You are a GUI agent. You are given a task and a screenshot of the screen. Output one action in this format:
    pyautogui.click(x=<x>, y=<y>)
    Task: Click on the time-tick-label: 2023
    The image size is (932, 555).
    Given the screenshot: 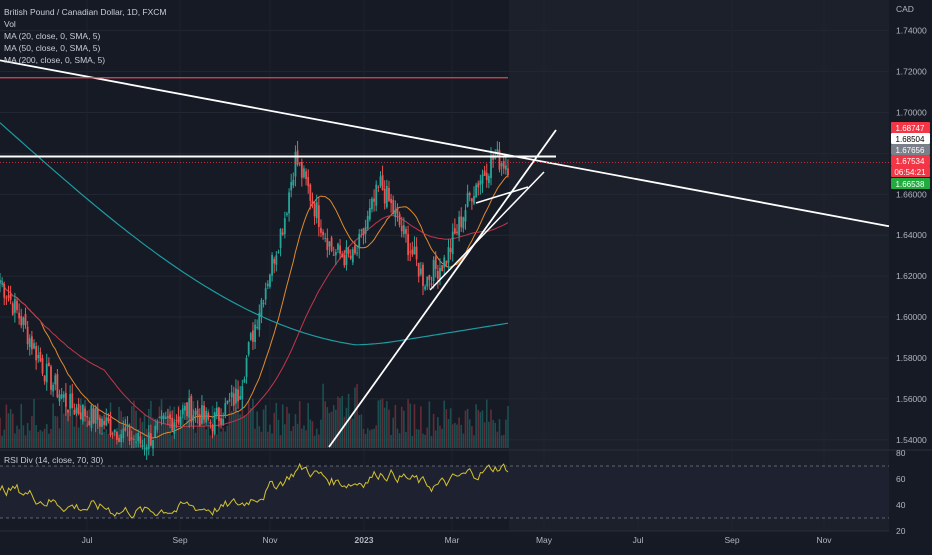 What is the action you would take?
    pyautogui.click(x=364, y=540)
    